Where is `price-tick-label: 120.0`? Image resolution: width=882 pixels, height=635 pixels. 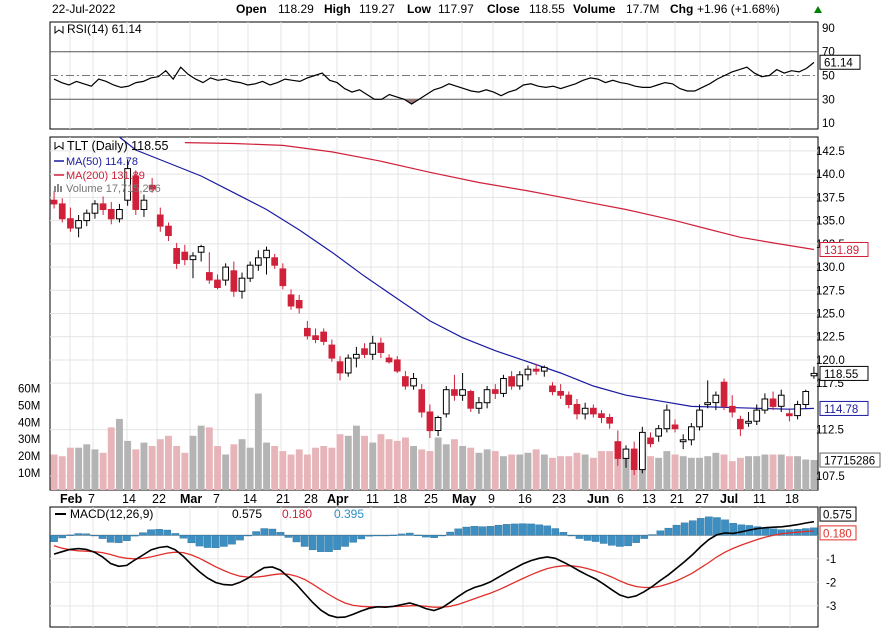
price-tick-label: 120.0 is located at coordinates (830, 361).